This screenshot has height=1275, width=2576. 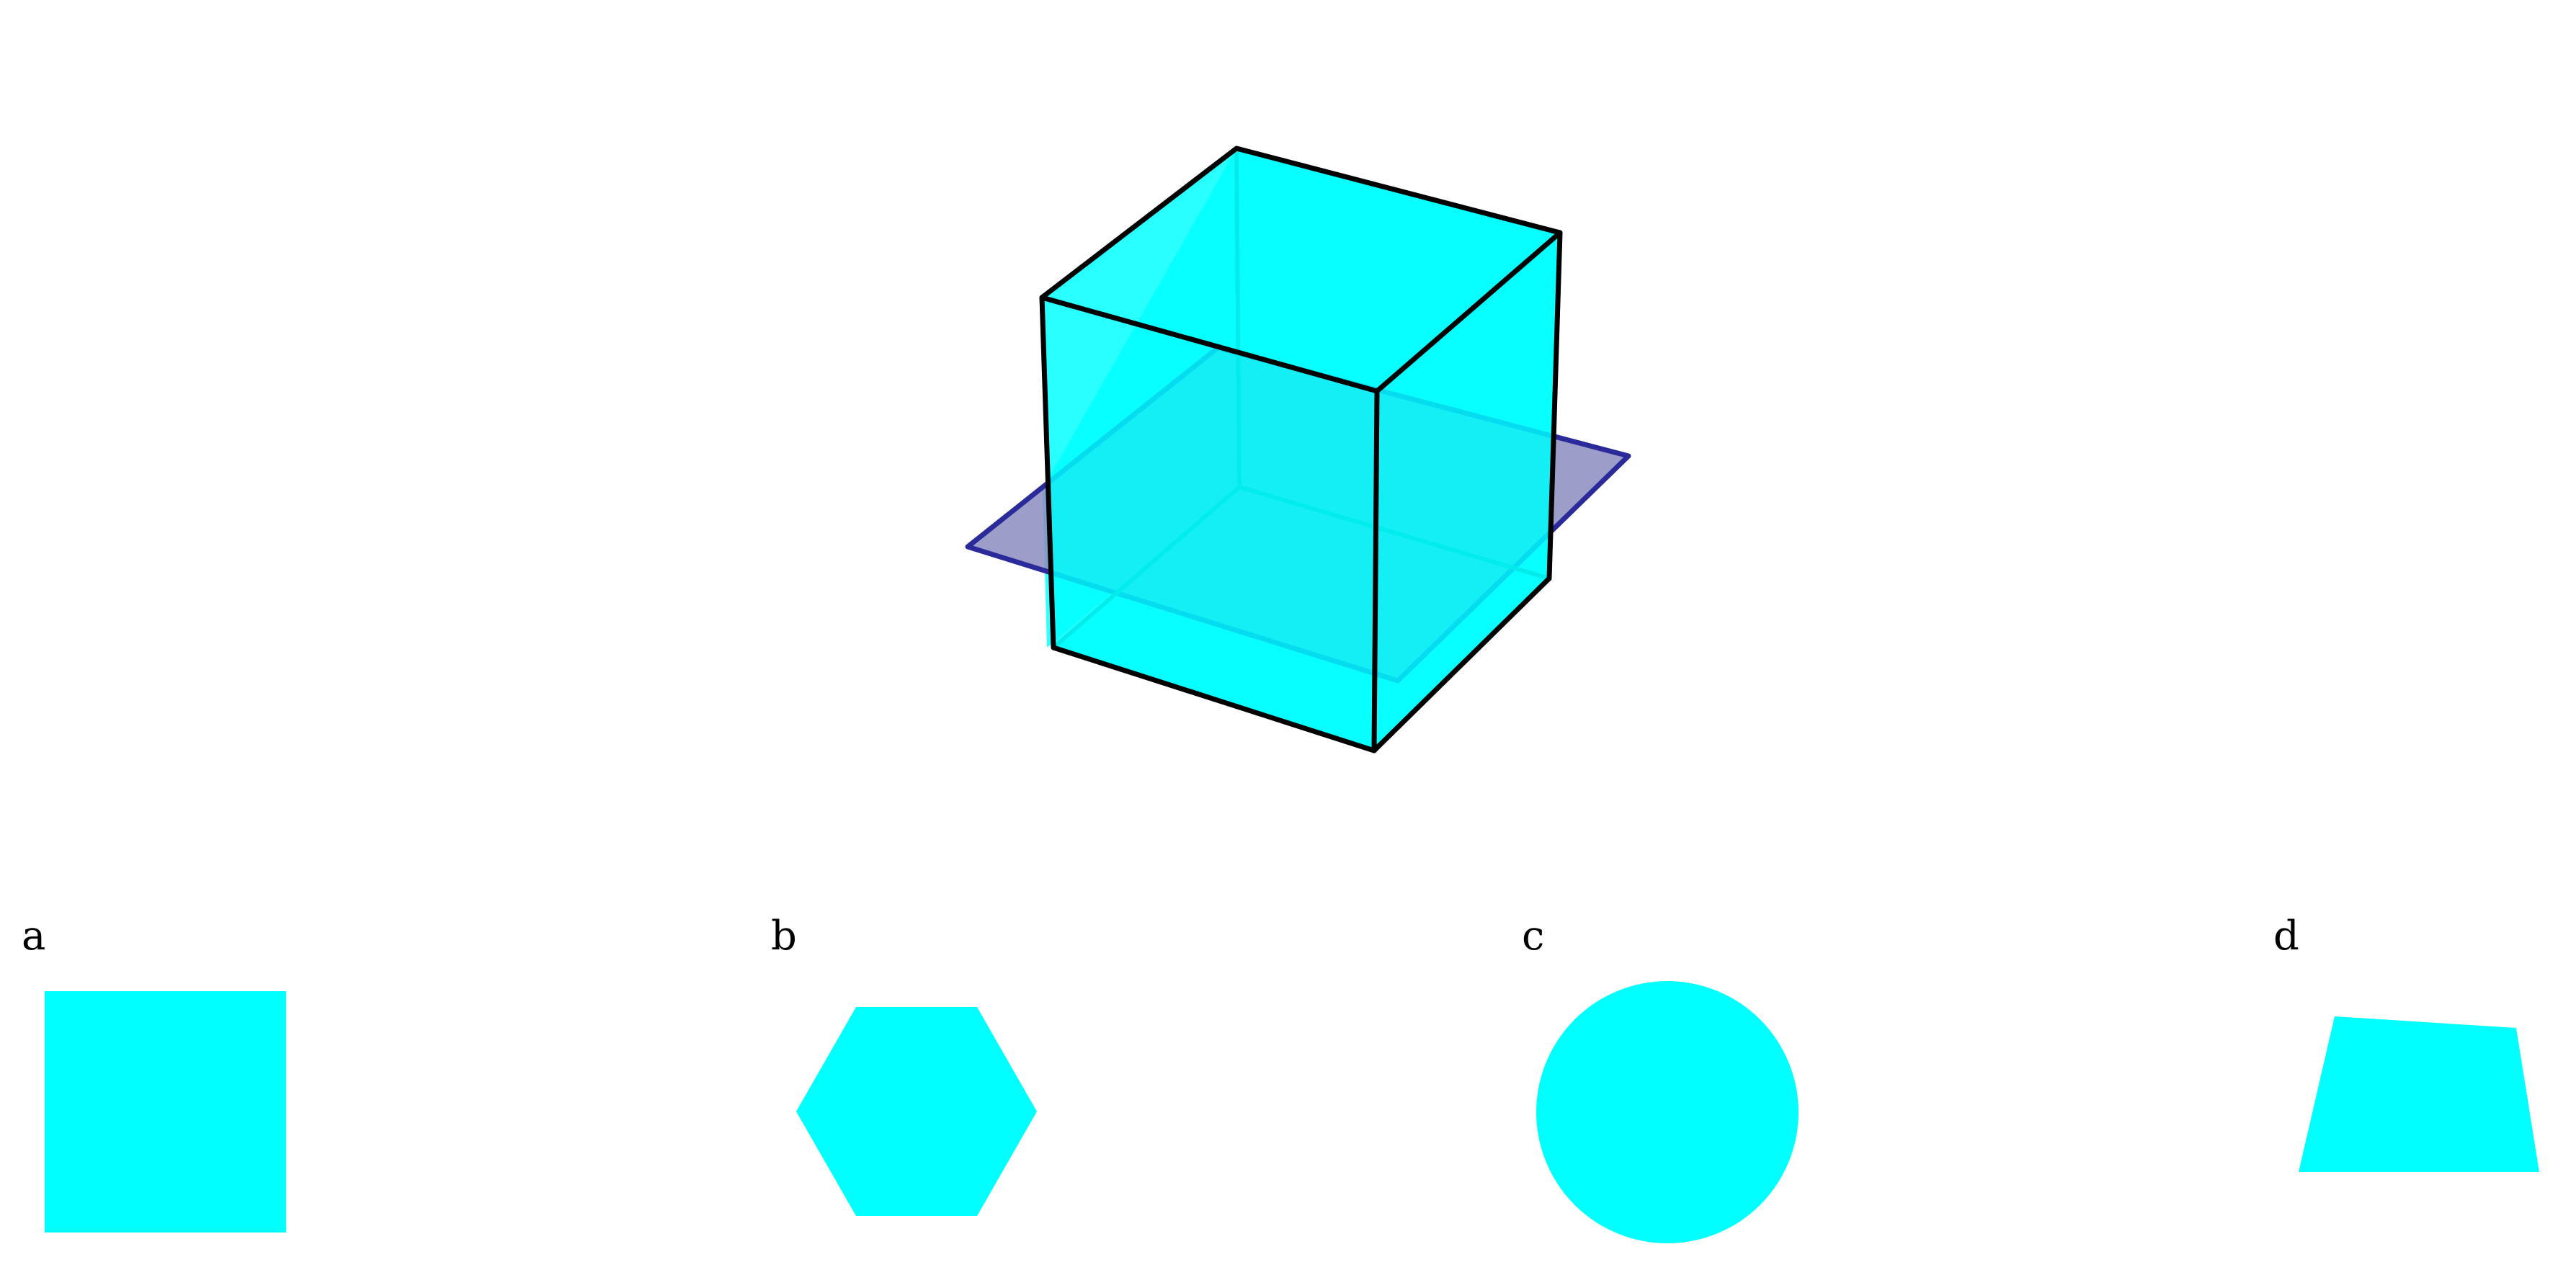 What do you see at coordinates (1467, 492) in the screenshot?
I see `cube-front-right-face` at bounding box center [1467, 492].